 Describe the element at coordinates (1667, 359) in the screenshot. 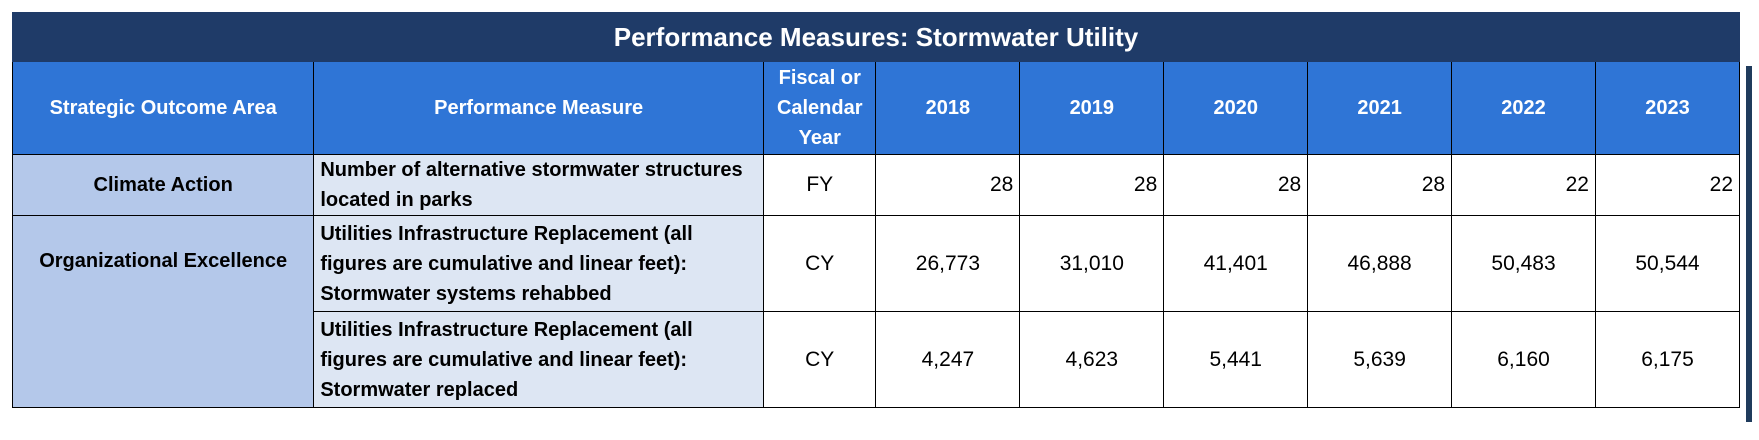

I see `value-2023-cell: 6,175` at that location.